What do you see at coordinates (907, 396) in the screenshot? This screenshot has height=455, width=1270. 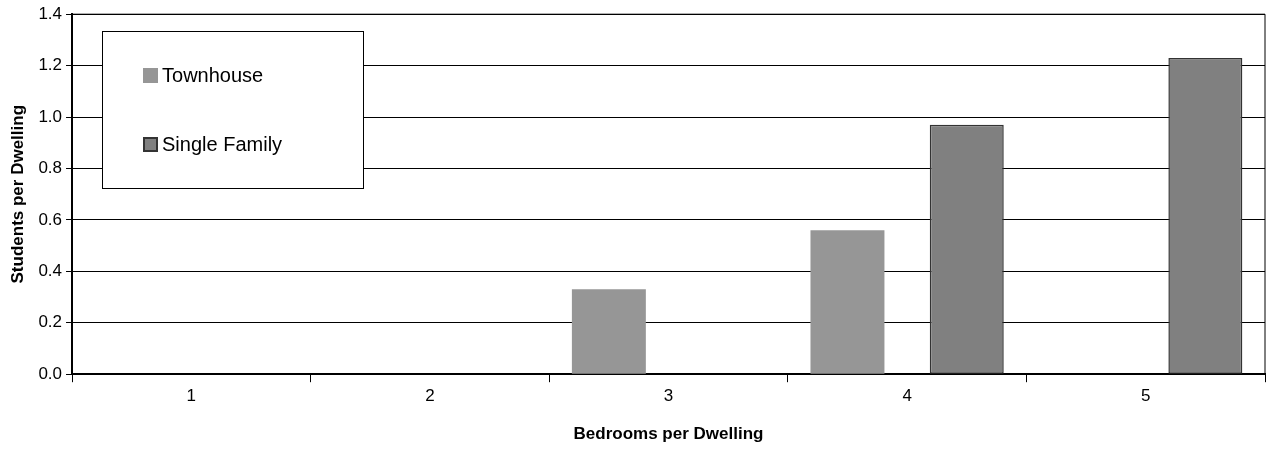 I see `x-tick-label: 4` at bounding box center [907, 396].